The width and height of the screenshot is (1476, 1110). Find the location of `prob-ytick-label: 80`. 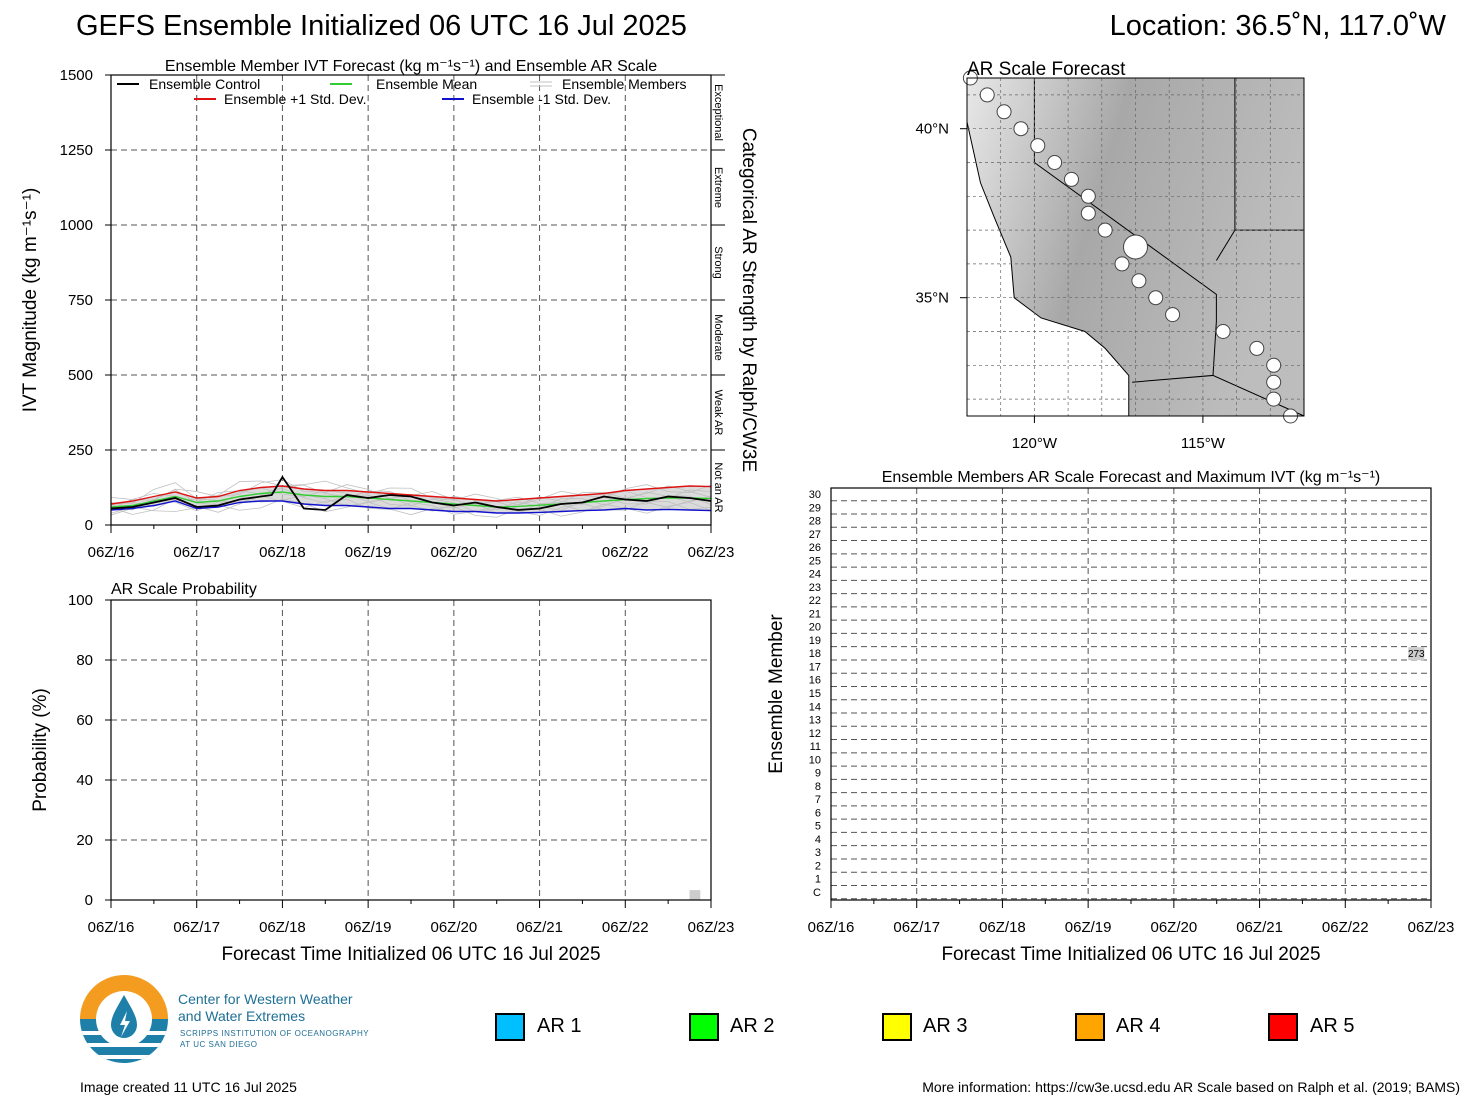

prob-ytick-label: 80 is located at coordinates (84, 660).